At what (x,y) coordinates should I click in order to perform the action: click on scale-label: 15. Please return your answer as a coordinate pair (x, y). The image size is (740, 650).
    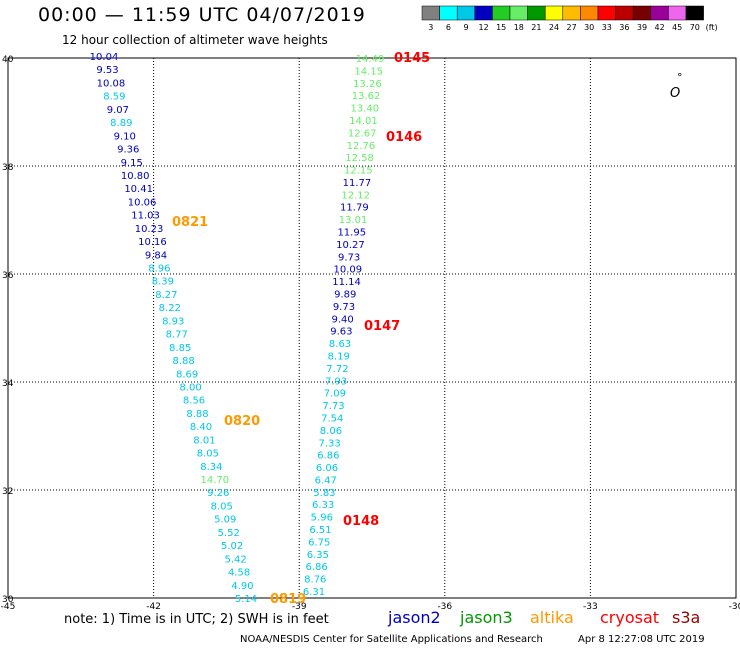
    Looking at the image, I should click on (501, 27).